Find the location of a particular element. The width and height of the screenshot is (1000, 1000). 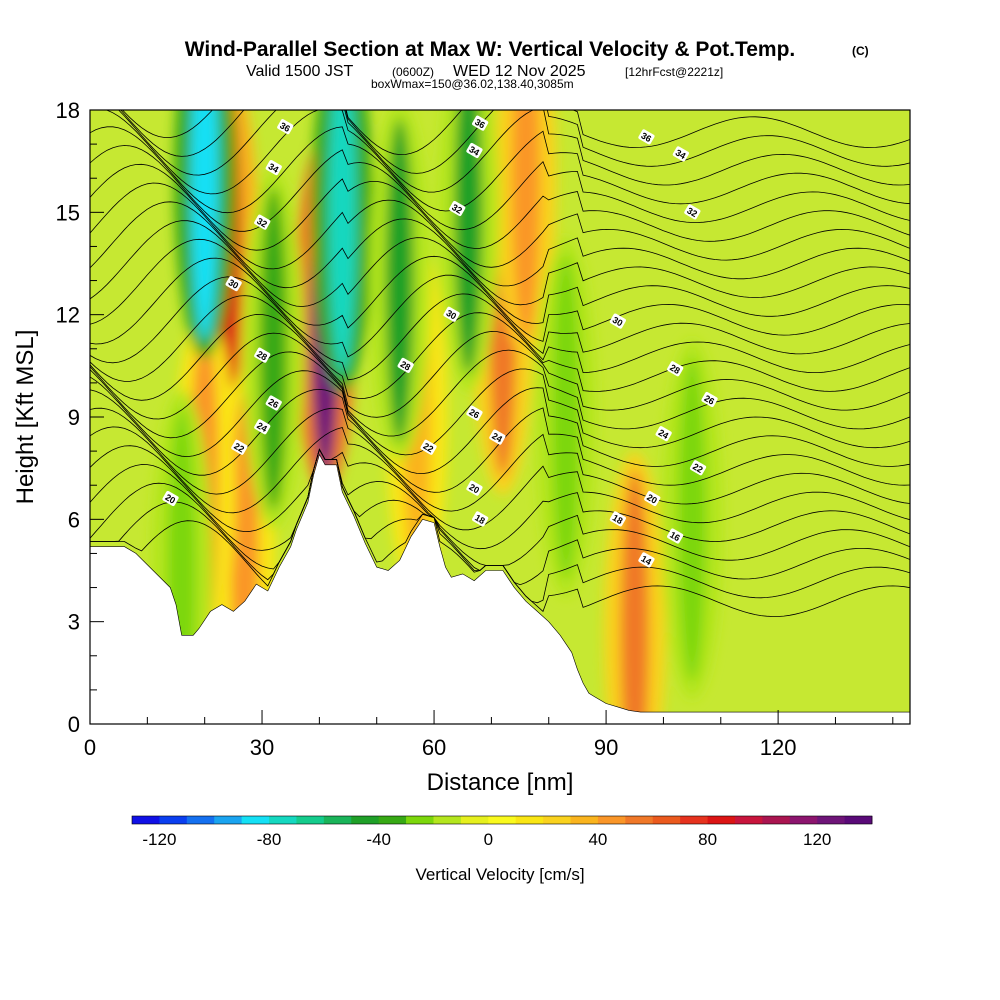

contour-label-29: 36 is located at coordinates (480, 123).